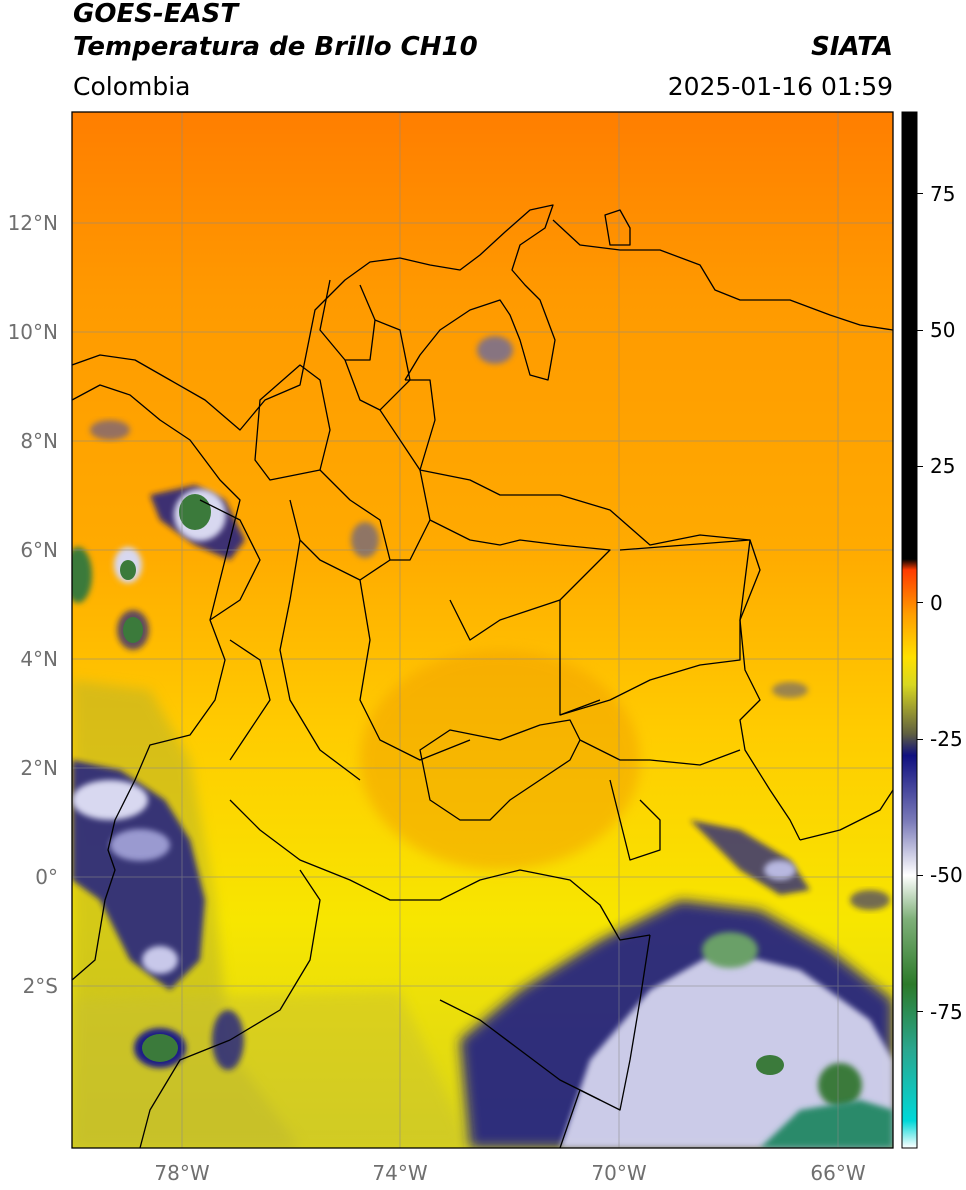  What do you see at coordinates (520, 1050) in the screenshot?
I see `amazon` at bounding box center [520, 1050].